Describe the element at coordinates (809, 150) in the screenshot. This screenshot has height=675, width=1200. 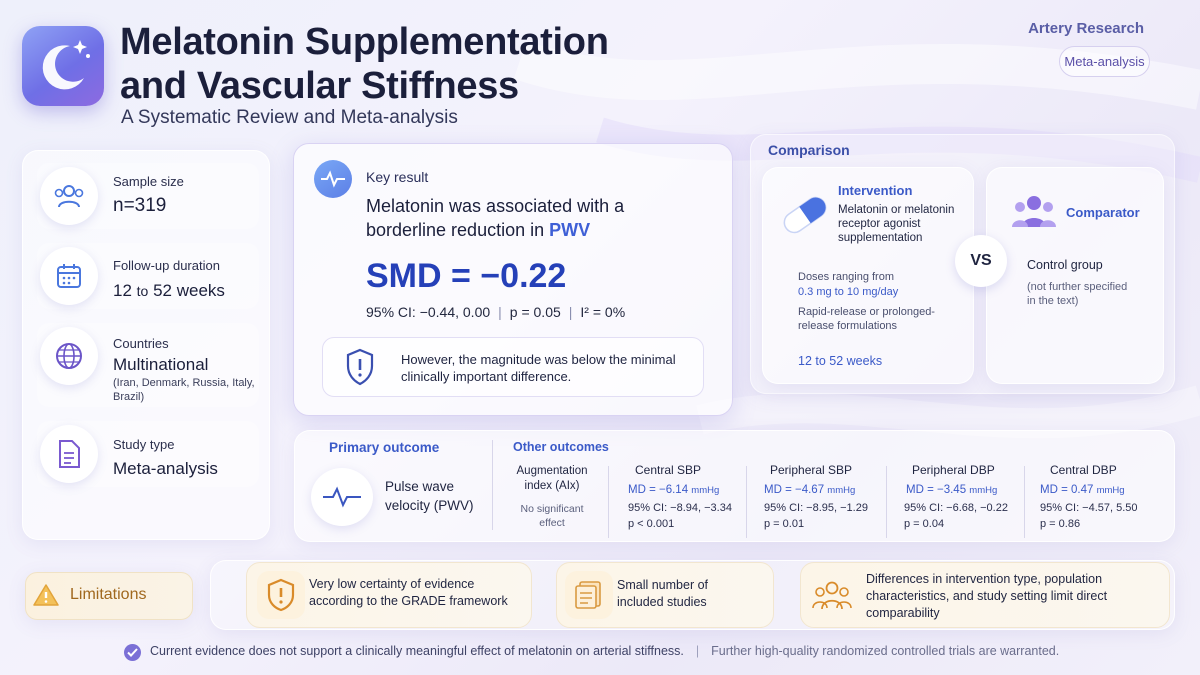
I see `comparison-title: Comparison` at that location.